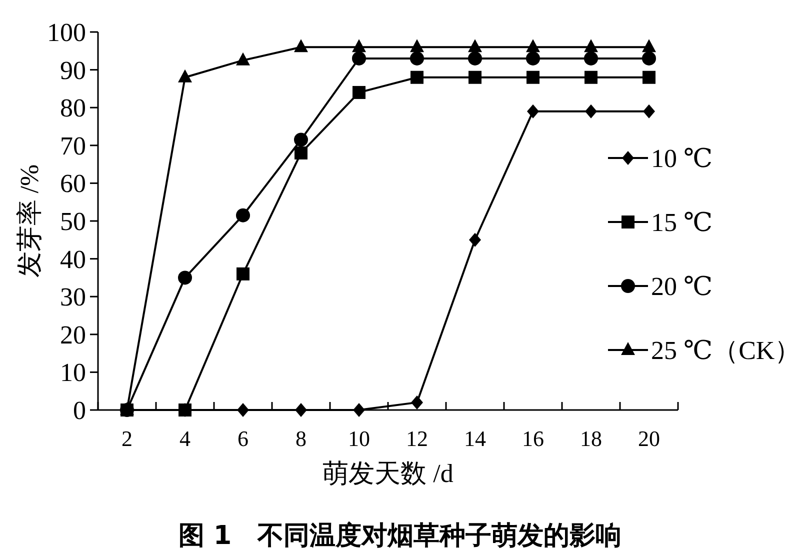 The width and height of the screenshot is (800, 560). I want to click on legend-label: 15 ℃, so click(682, 222).